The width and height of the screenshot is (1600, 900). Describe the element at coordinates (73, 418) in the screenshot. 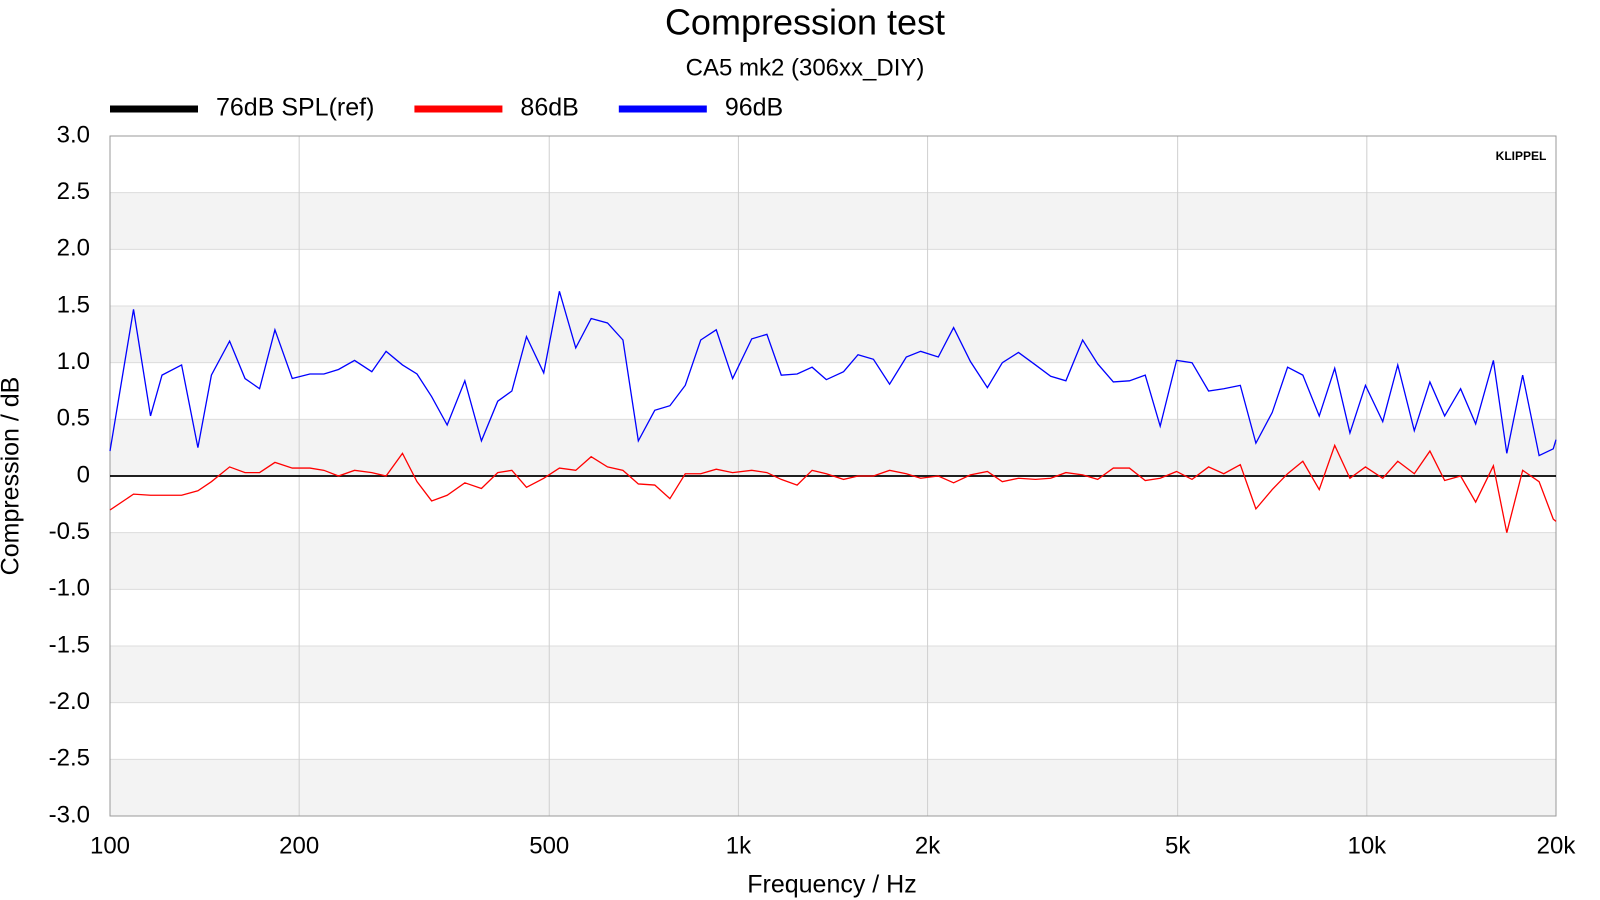

I see `y-tick-label: 0.5` at that location.